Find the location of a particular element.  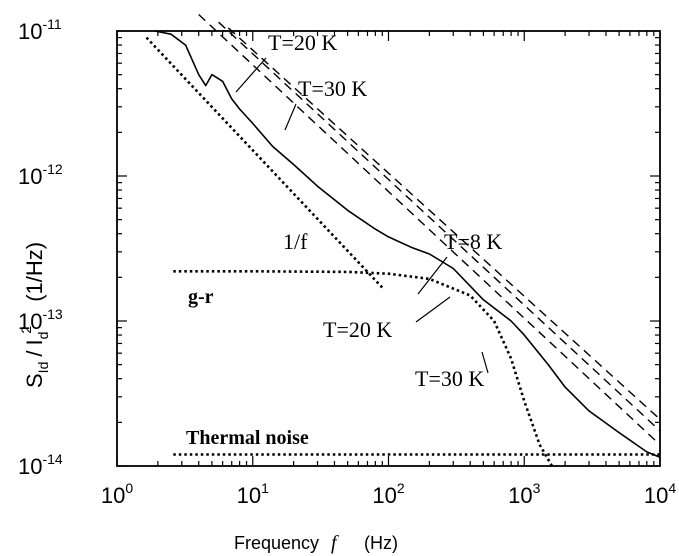

y-axis-label: SId/Id2(1/Hz) is located at coordinates (34, 315).